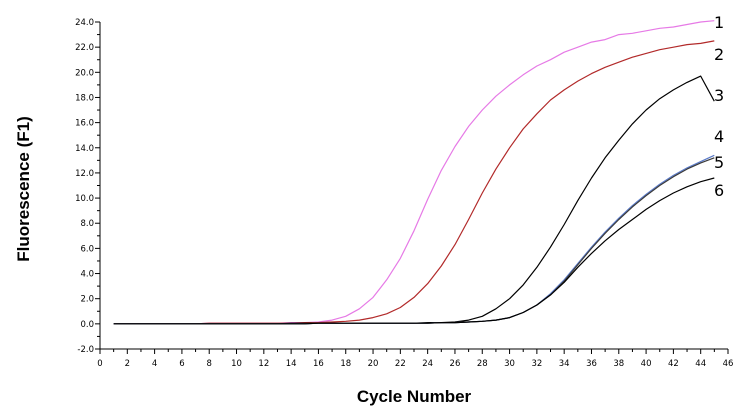 The width and height of the screenshot is (747, 416). I want to click on x-tick-label: 2, so click(127, 364).